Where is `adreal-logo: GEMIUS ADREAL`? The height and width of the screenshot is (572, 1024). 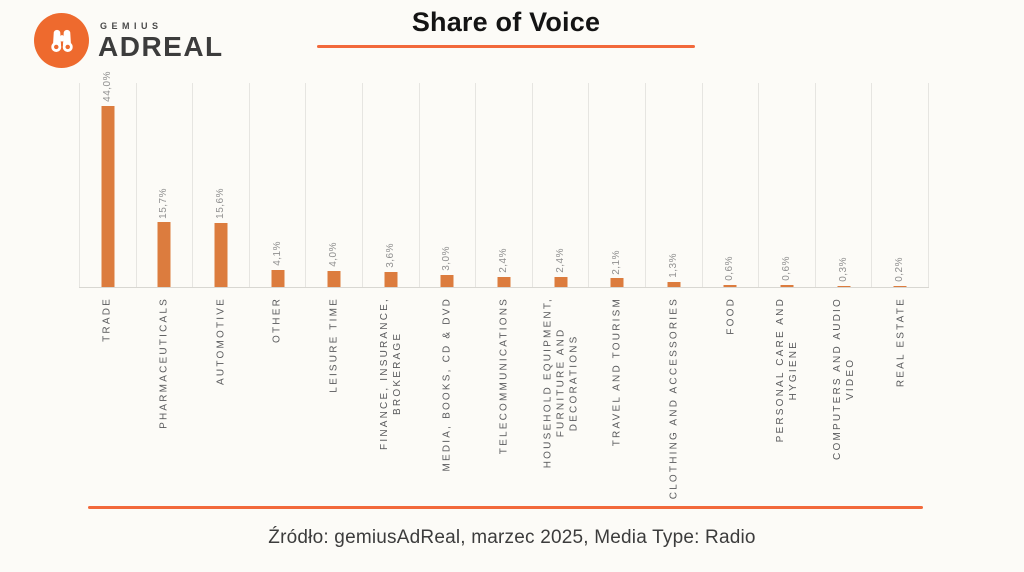 adreal-logo: GEMIUS ADREAL is located at coordinates (129, 40).